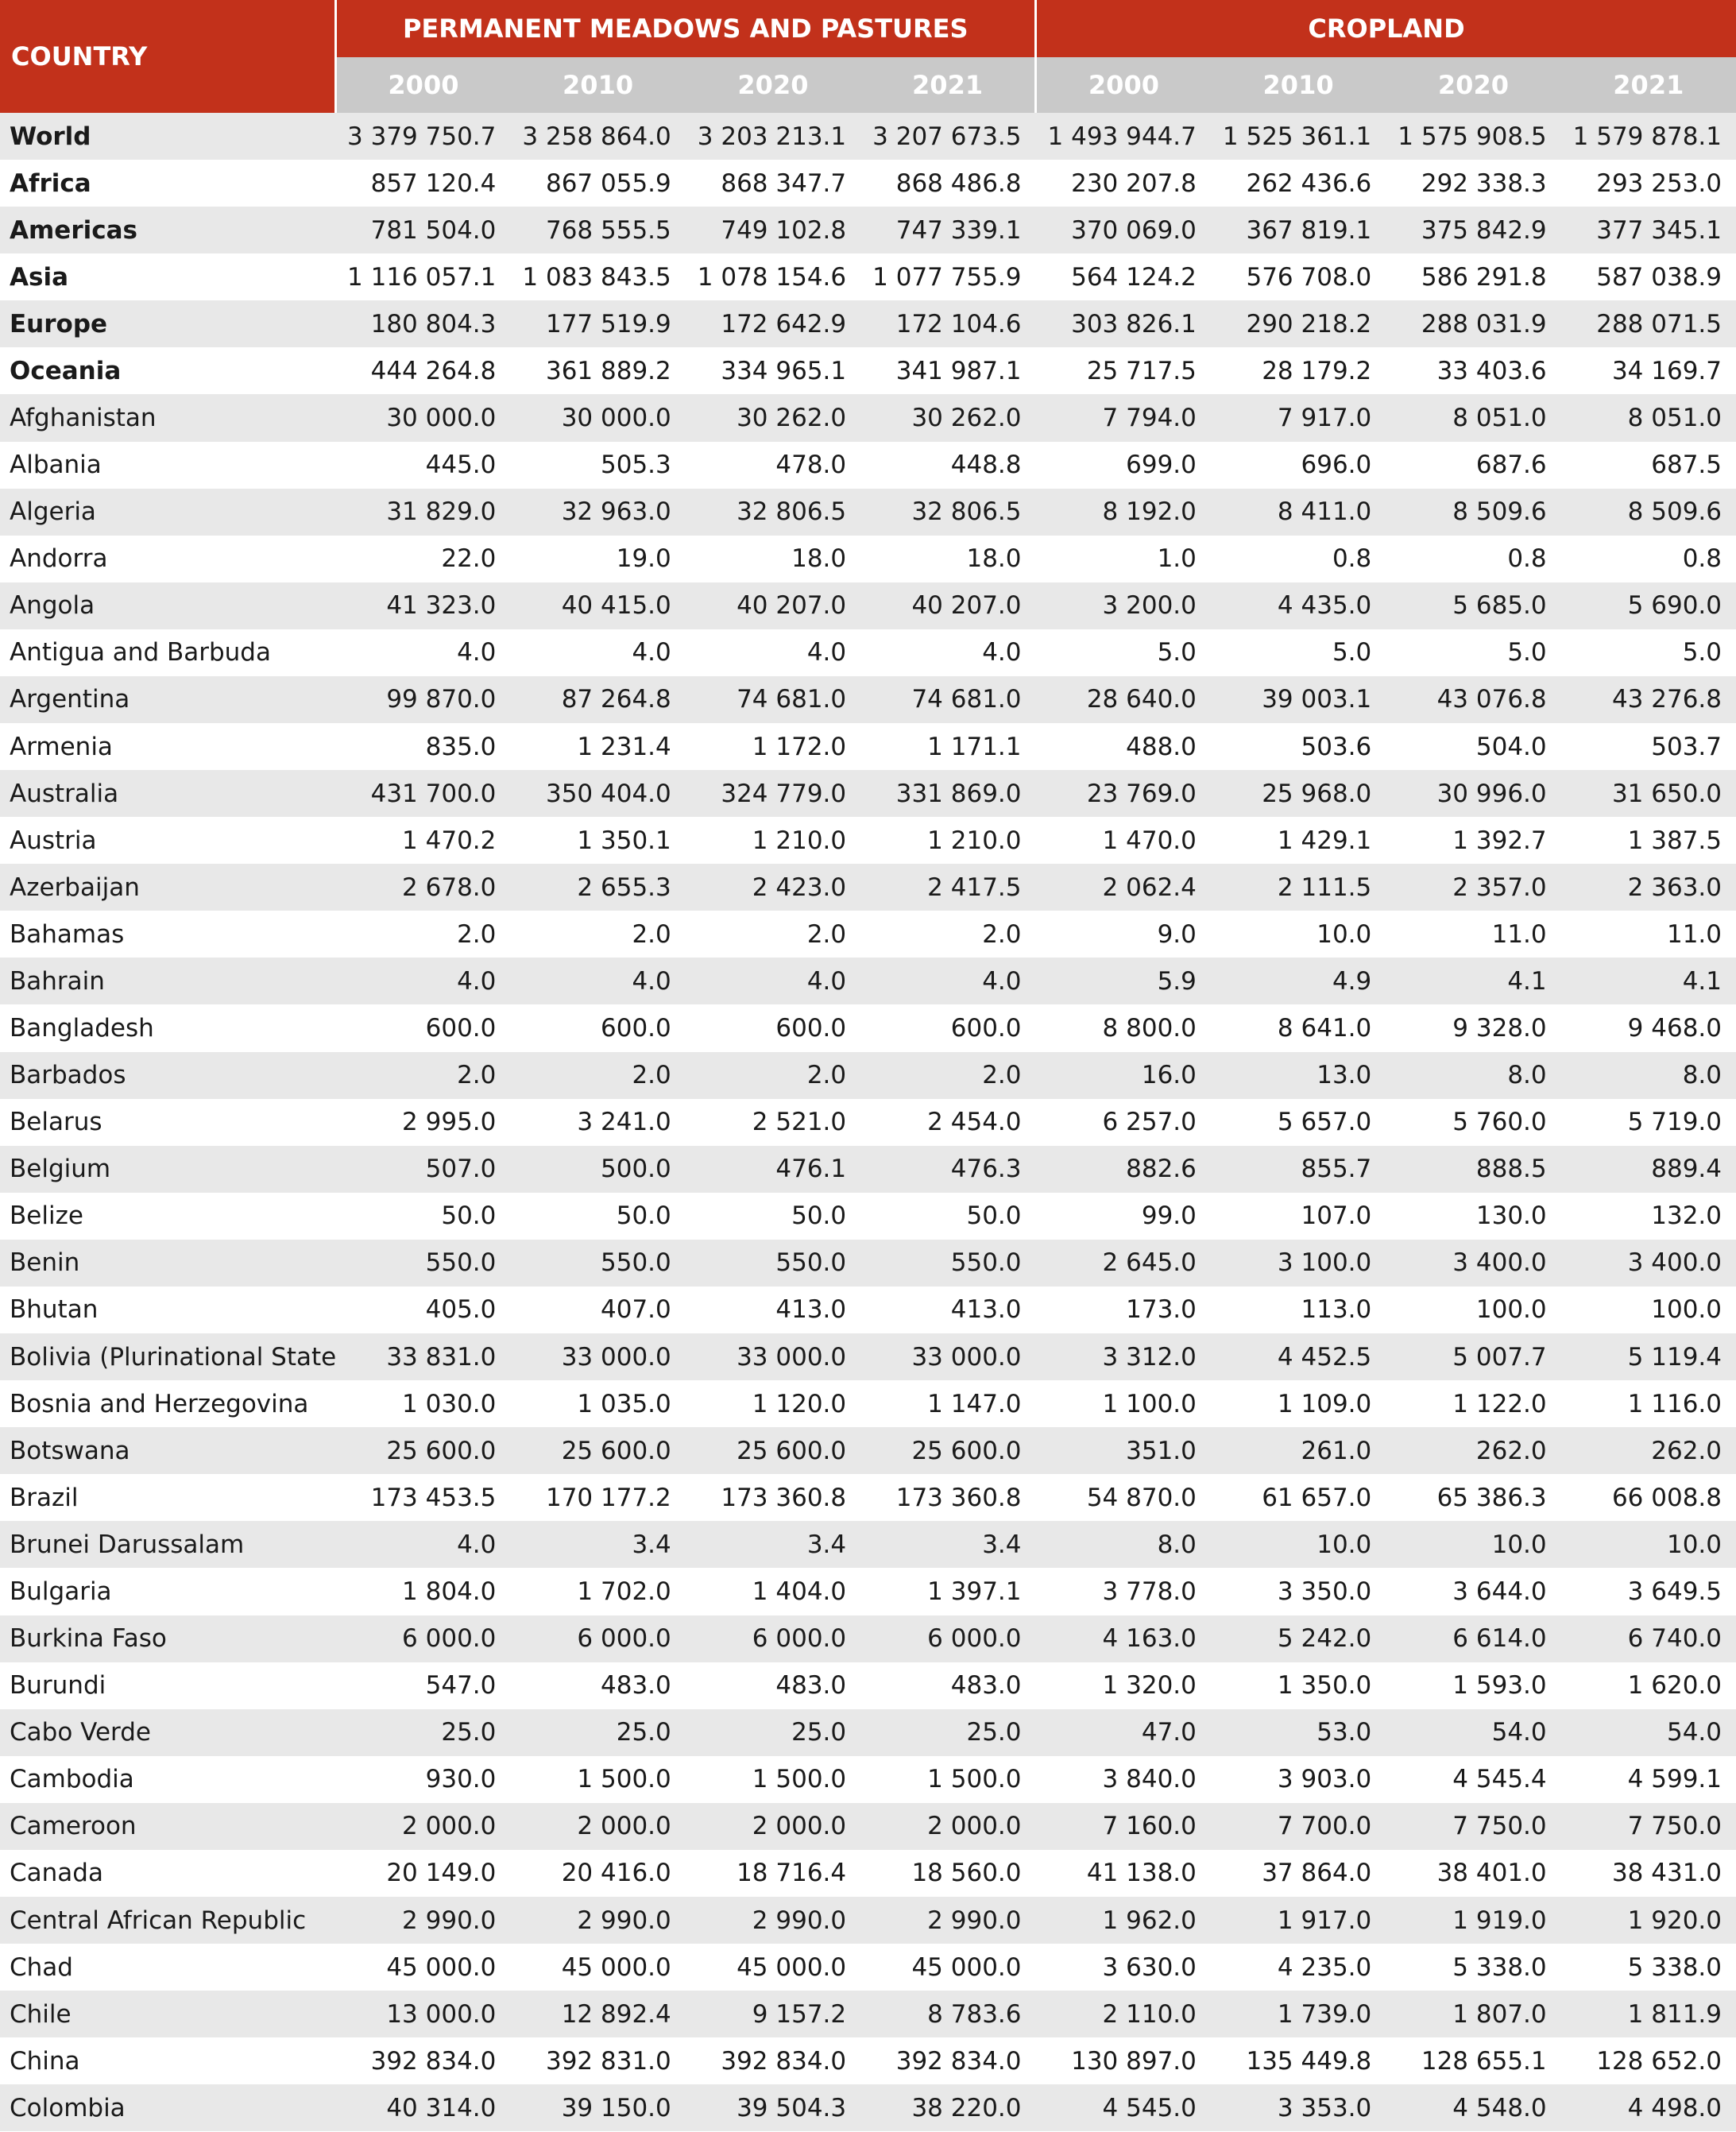  Describe the element at coordinates (167, 1638) in the screenshot. I see `country-name: Burkina Faso` at that location.